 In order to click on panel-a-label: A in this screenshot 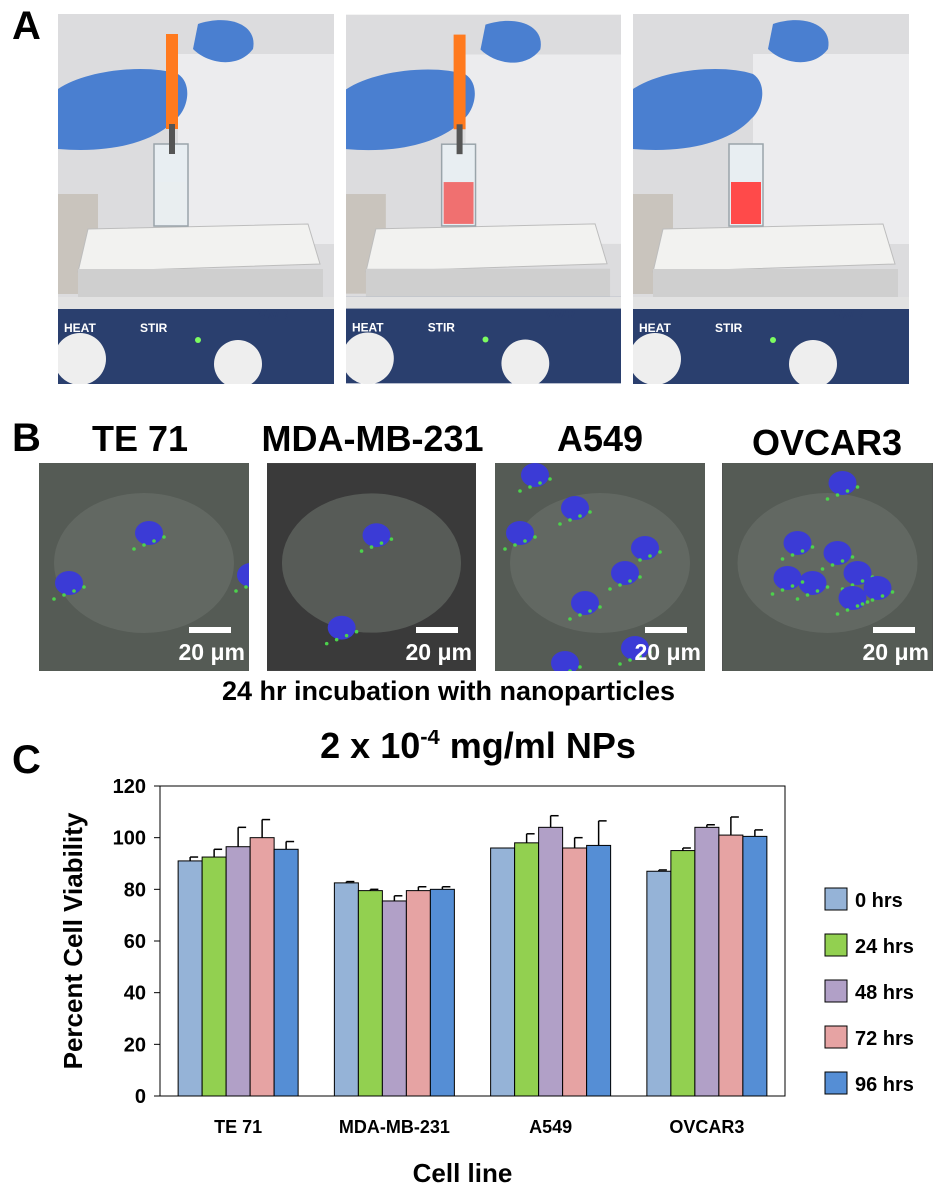, I will do `click(26, 26)`.